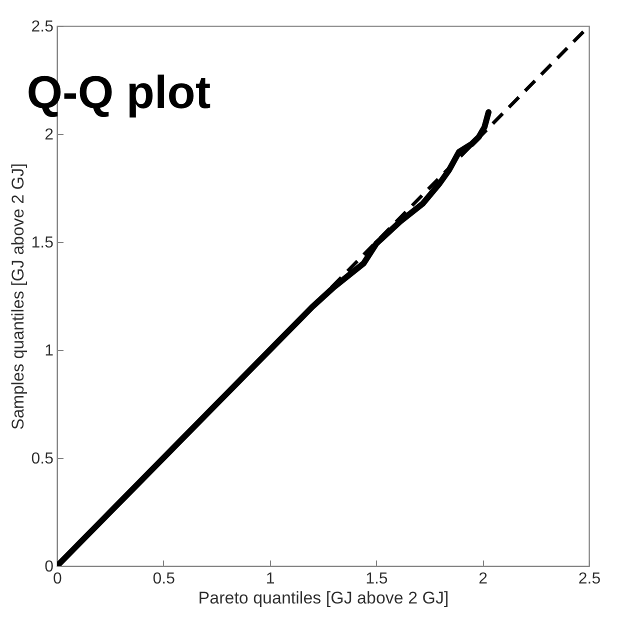 Image resolution: width=641 pixels, height=625 pixels. Describe the element at coordinates (42, 243) in the screenshot. I see `y-tick-label: 1.5` at that location.